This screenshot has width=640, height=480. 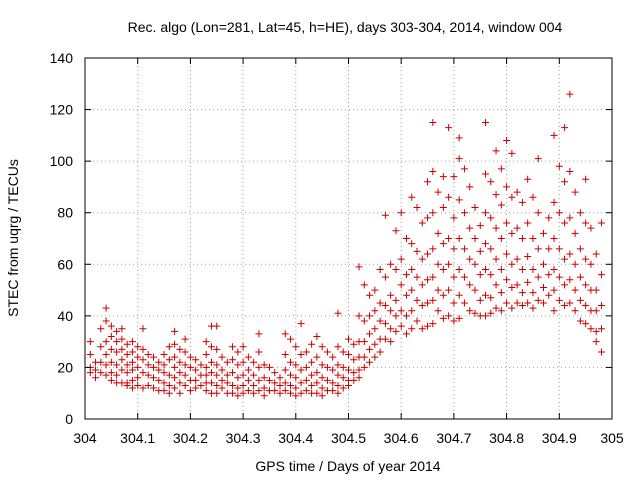 I want to click on y-tick-label: 100, so click(x=62, y=161).